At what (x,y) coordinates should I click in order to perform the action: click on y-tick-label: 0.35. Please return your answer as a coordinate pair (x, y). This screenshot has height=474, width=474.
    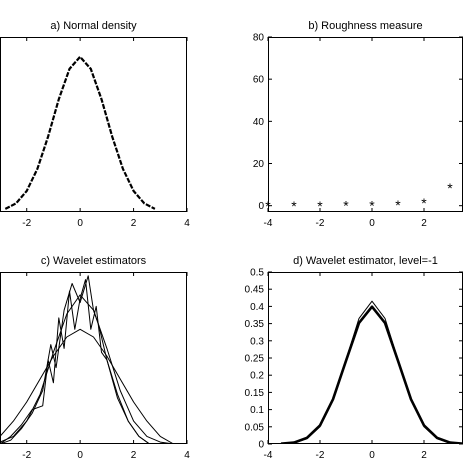
    Looking at the image, I should click on (255, 324).